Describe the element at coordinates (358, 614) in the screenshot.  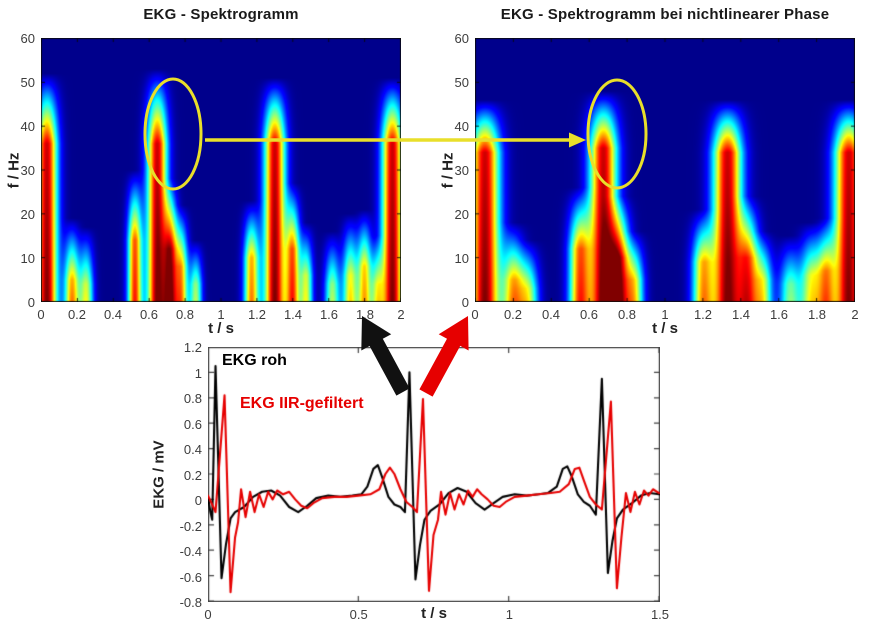
I see `x-tick-label: 0.5` at that location.